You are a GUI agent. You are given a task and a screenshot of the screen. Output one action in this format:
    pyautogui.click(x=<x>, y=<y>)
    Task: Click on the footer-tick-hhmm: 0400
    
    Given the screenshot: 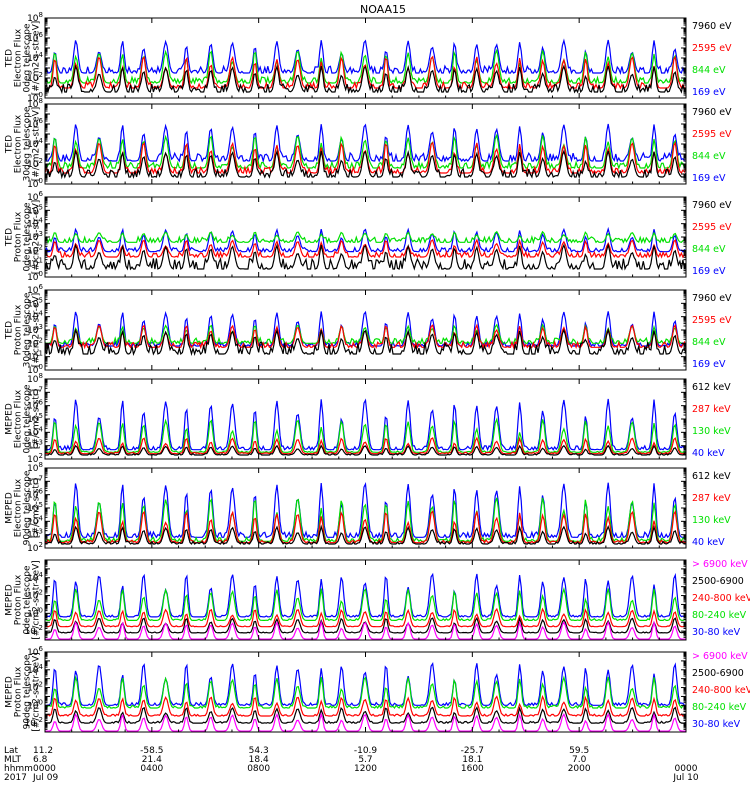 What is the action you would take?
    pyautogui.click(x=151, y=769)
    